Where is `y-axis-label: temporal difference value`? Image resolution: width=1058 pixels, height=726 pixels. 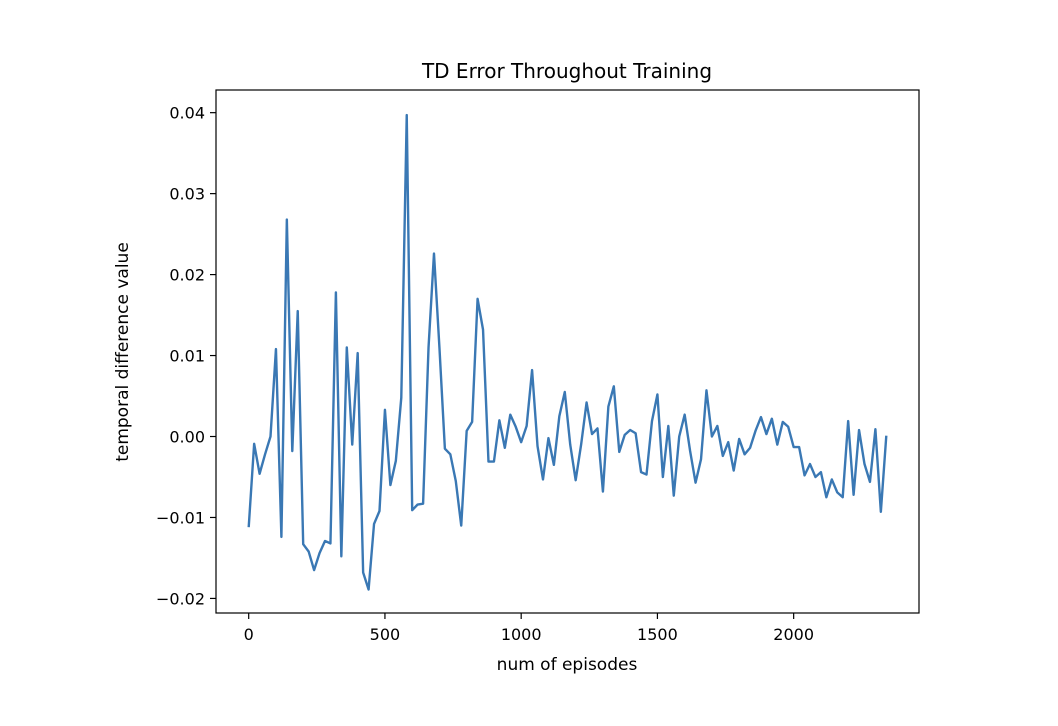
y-axis-label: temporal difference value is located at coordinates (123, 352).